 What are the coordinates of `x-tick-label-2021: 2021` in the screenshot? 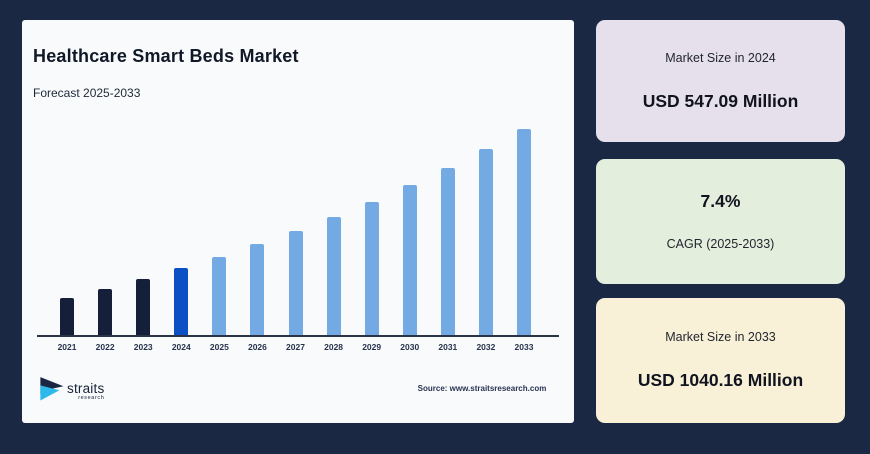 It's located at (67, 347).